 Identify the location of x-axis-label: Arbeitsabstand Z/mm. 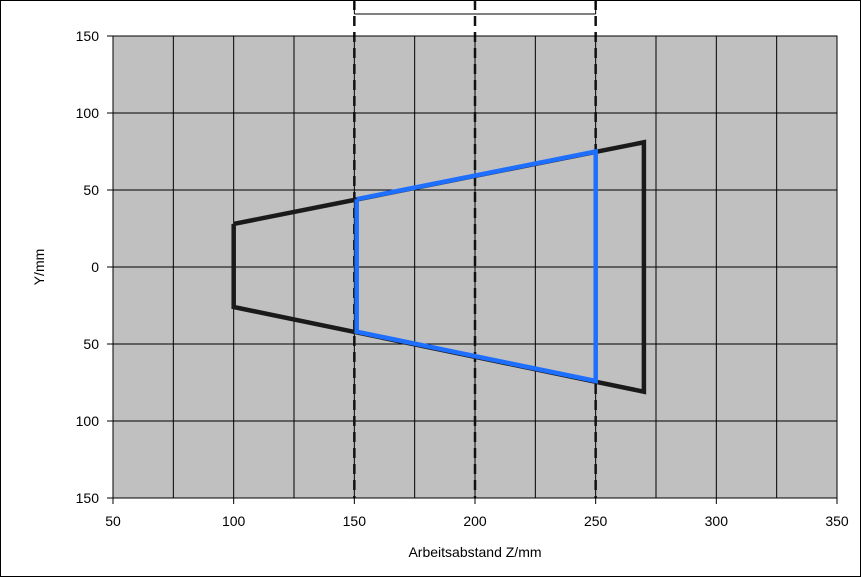
(474, 552).